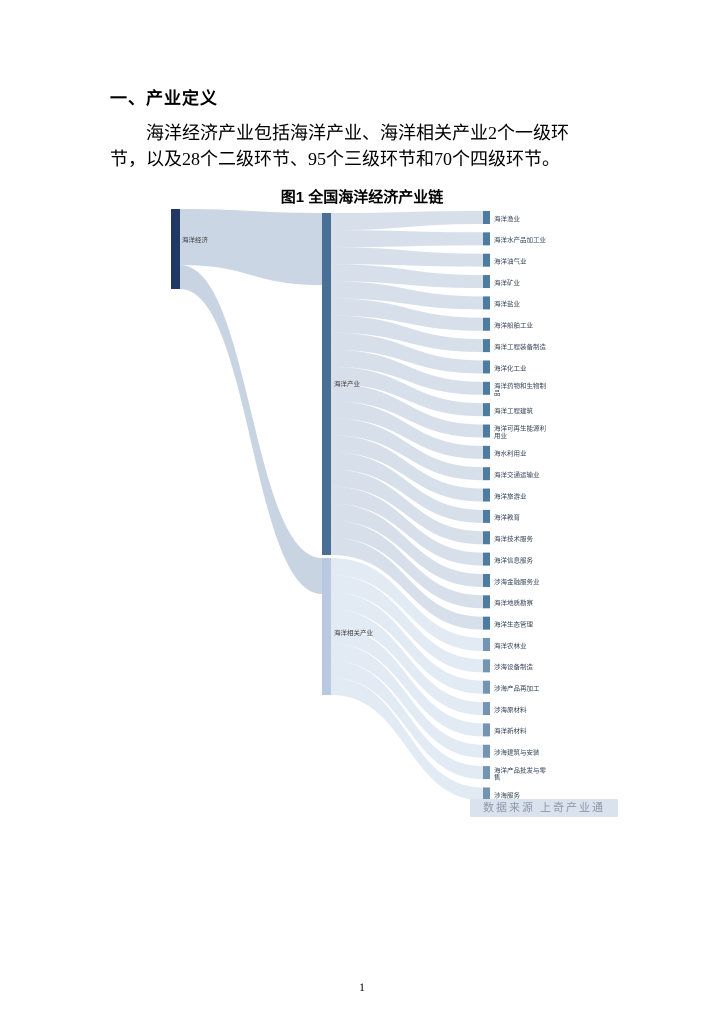 The height and width of the screenshot is (1024, 724). Describe the element at coordinates (326, 384) in the screenshot. I see `sankey-node-branch1` at that location.